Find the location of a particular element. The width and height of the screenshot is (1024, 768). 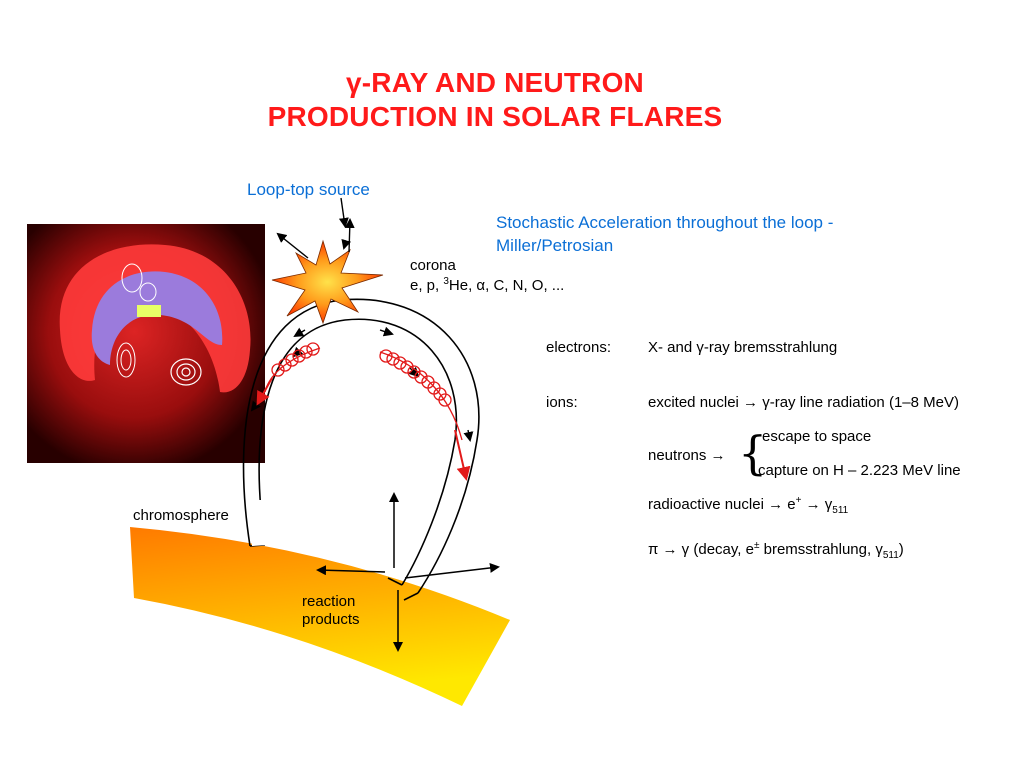

neutrons-brace: { is located at coordinates (753, 453).